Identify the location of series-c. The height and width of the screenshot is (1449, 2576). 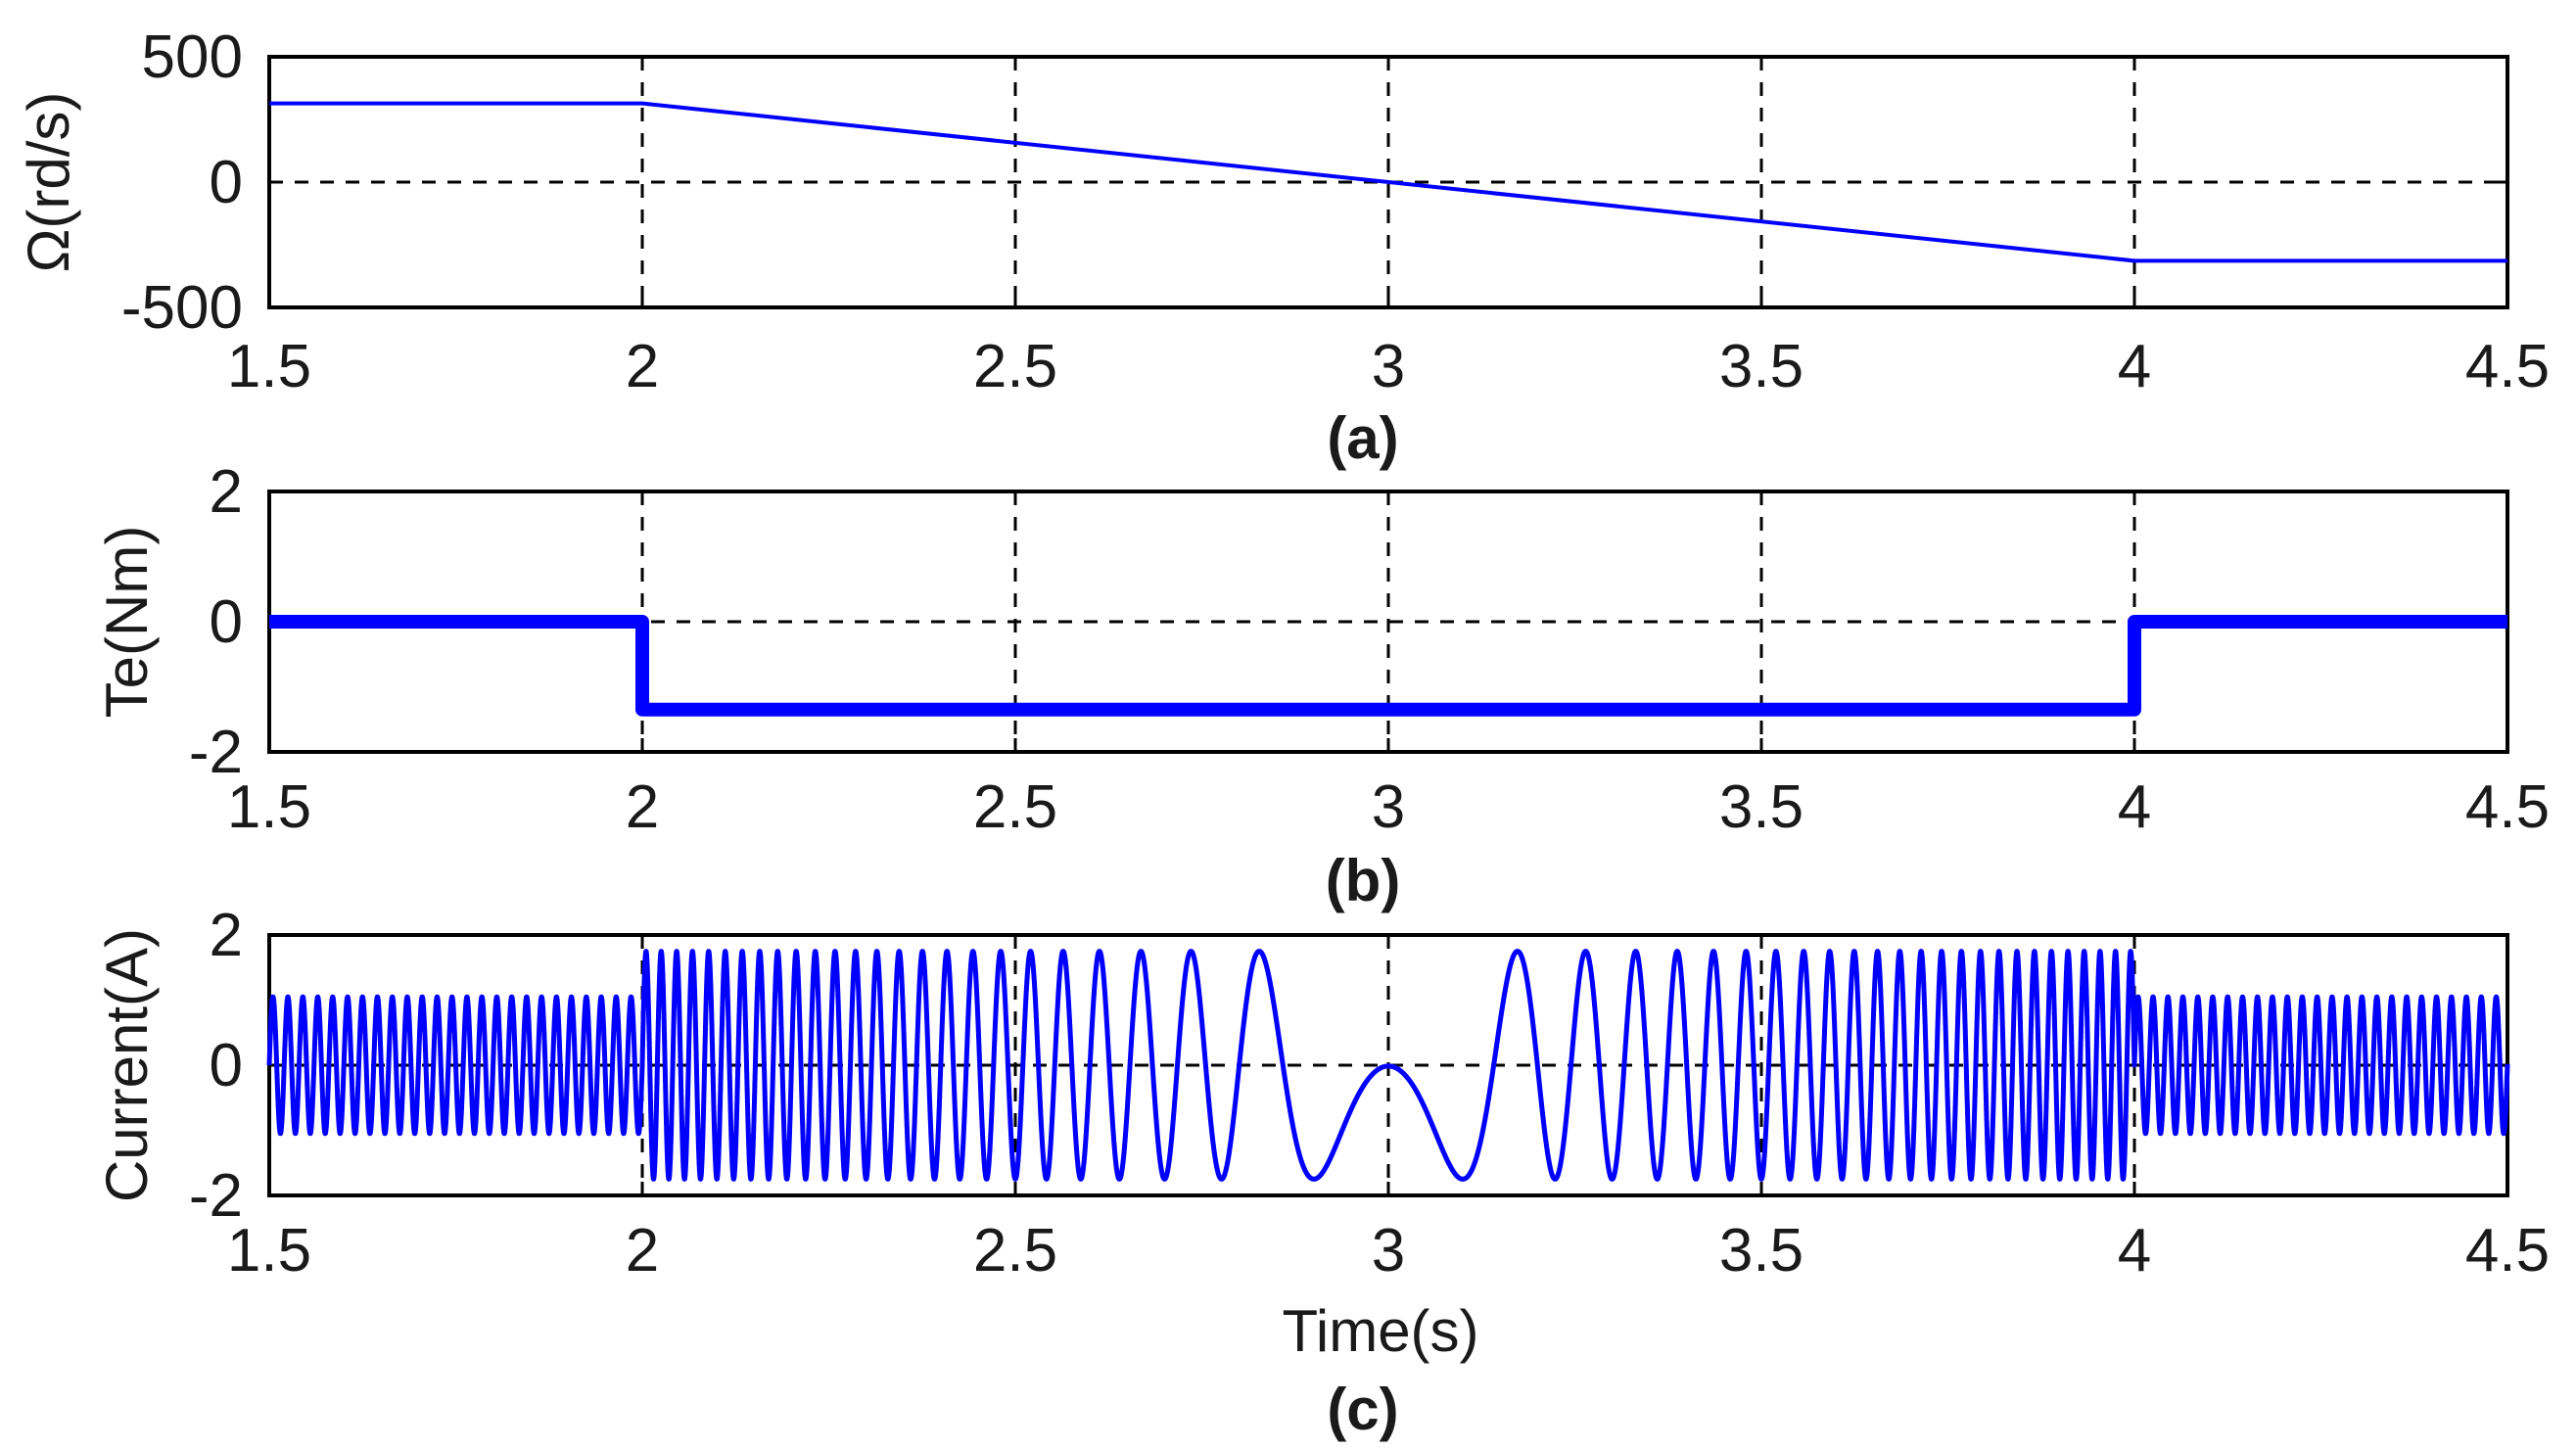
(1388, 1065).